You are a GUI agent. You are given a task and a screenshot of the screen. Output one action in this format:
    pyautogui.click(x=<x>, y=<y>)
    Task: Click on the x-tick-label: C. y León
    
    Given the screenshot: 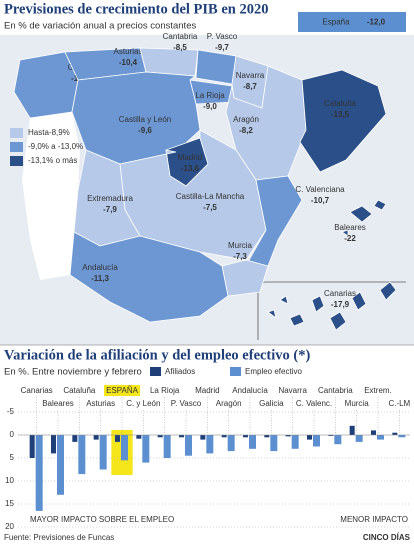 What is the action you would take?
    pyautogui.click(x=143, y=403)
    